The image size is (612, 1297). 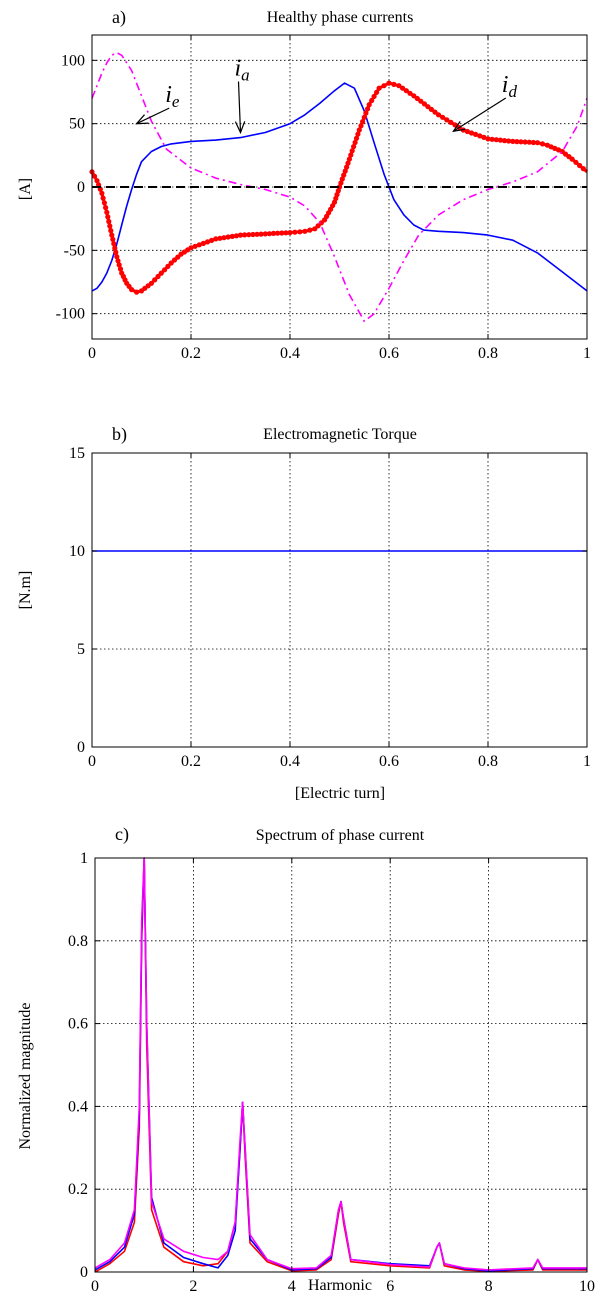 What do you see at coordinates (292, 1286) in the screenshot?
I see `panel-c-xtick-label: 4` at bounding box center [292, 1286].